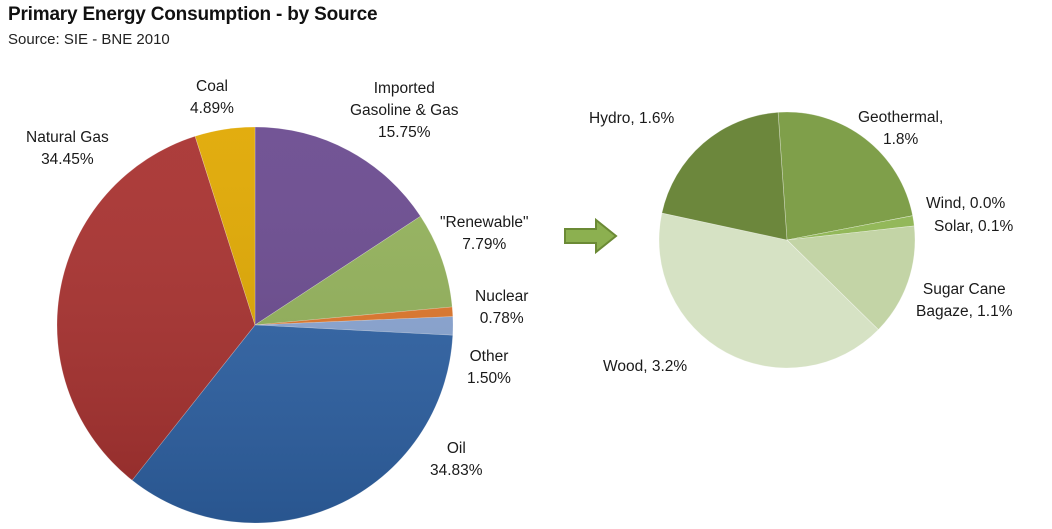 This screenshot has width=1052, height=529. Describe the element at coordinates (645, 366) in the screenshot. I see `label-wood: Wood, 3.2%` at that location.